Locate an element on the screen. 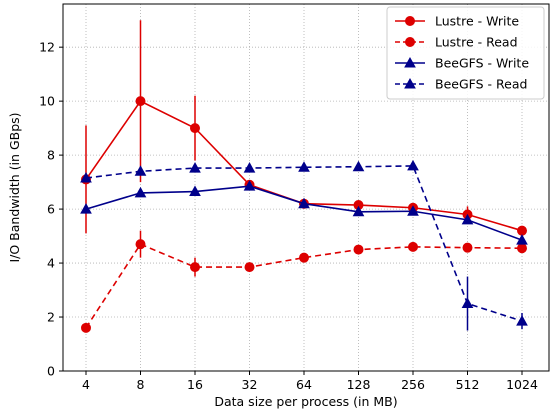 The width and height of the screenshot is (555, 415). legend-box is located at coordinates (465, 53).